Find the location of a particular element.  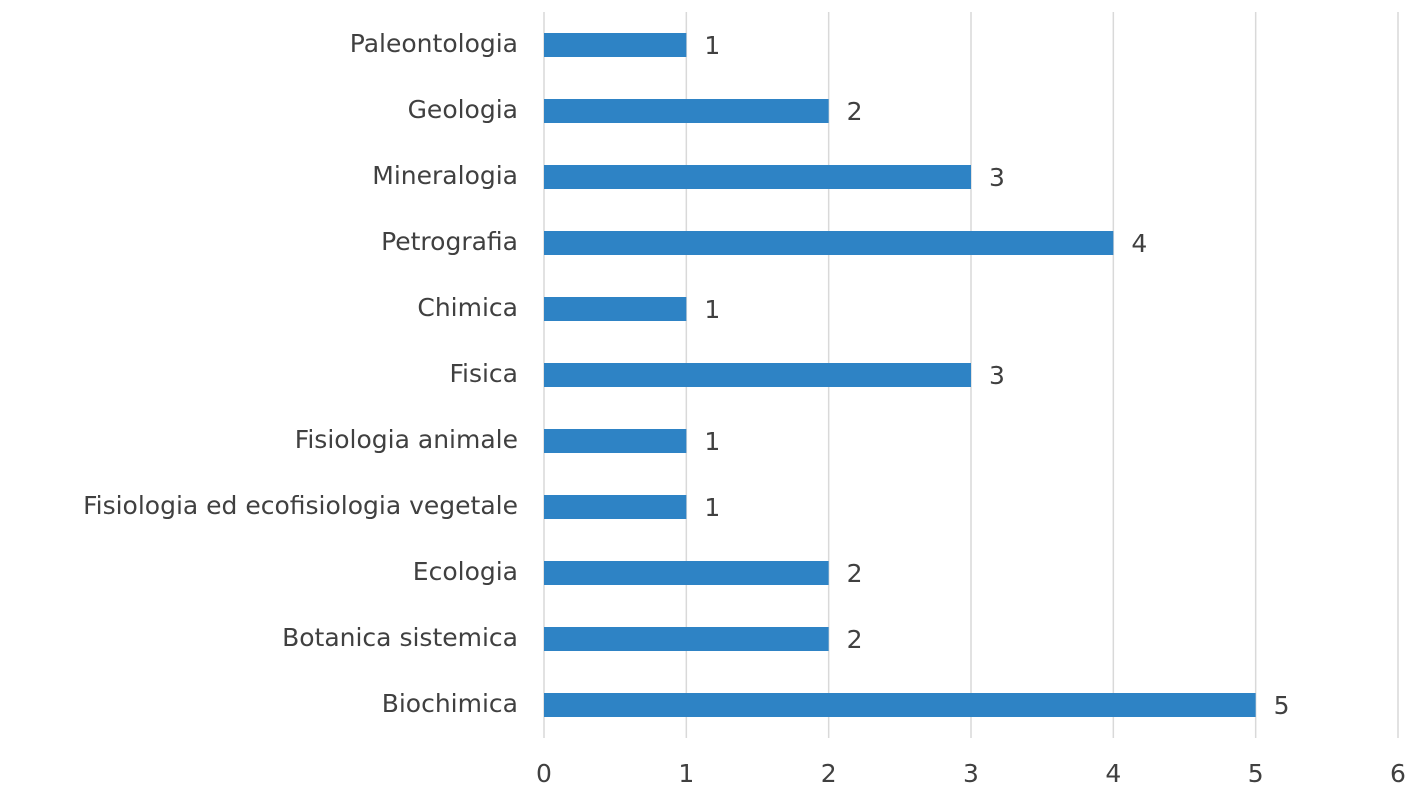

y-tick-label: Botanica sistemica is located at coordinates (400, 637).